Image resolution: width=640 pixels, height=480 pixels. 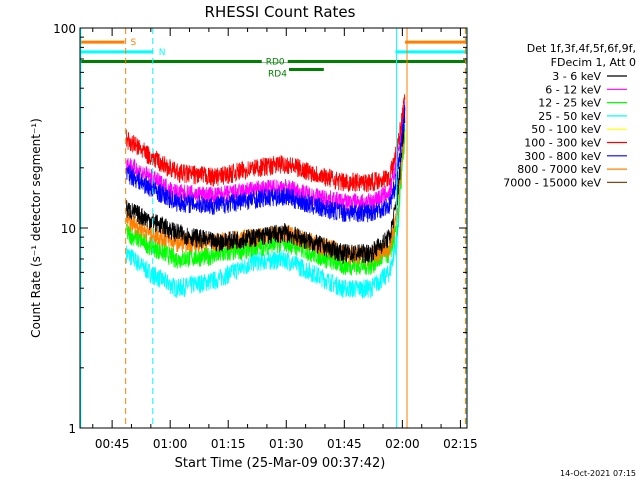 I want to click on legend-label: 800 - 7000 keV, so click(x=559, y=169).